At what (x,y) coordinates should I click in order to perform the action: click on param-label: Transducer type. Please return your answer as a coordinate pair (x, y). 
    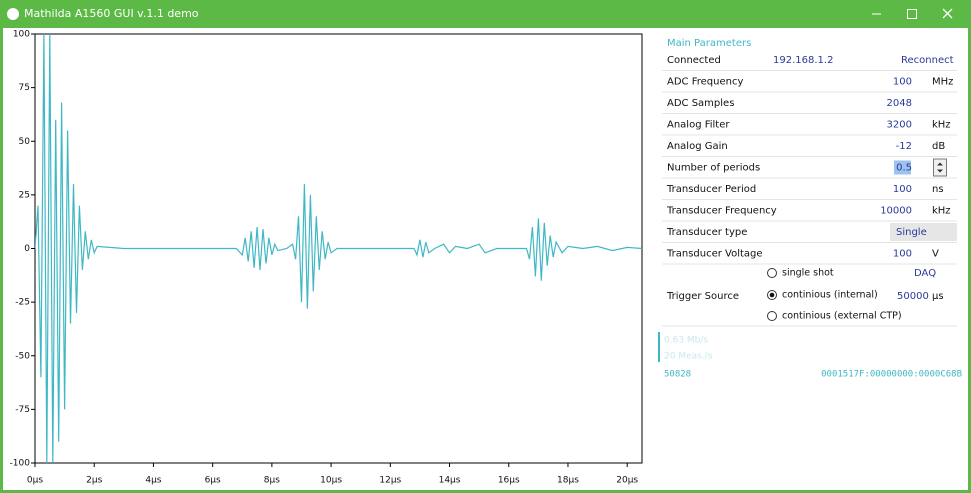
    Looking at the image, I should click on (706, 232).